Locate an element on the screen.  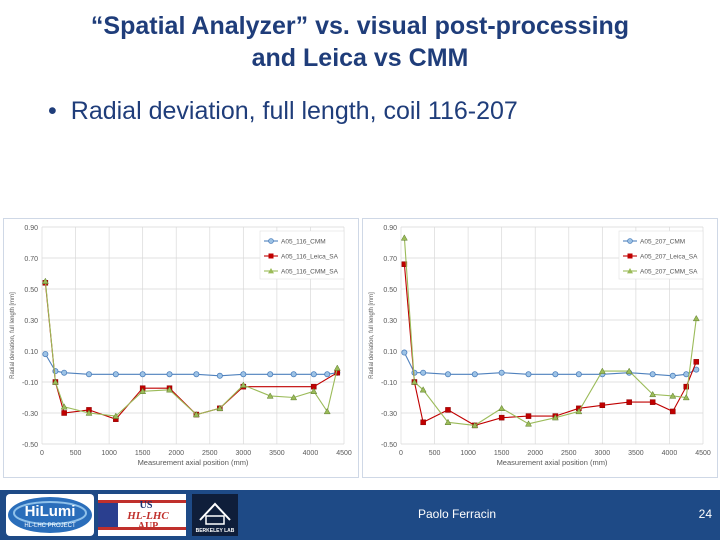
hilumi-logo: HiLumi HL-LHC PROJECT is located at coordinates (50, 515).